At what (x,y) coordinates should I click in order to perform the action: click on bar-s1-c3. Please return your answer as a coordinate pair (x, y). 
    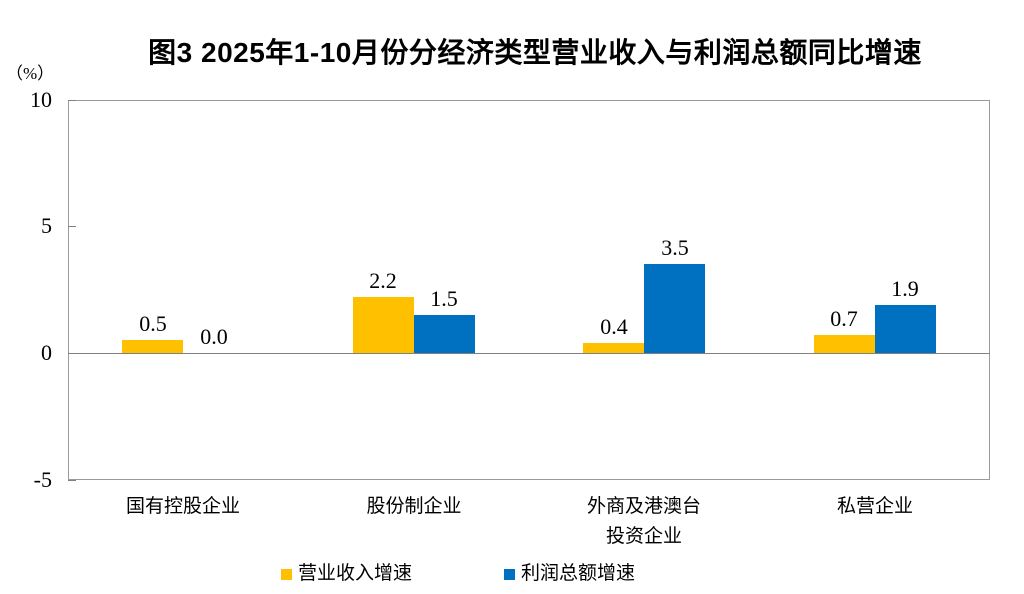
    Looking at the image, I should click on (613, 348).